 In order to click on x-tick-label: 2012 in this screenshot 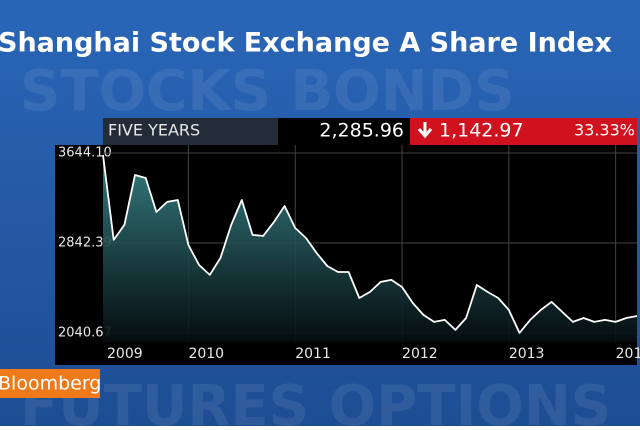, I will do `click(420, 354)`.